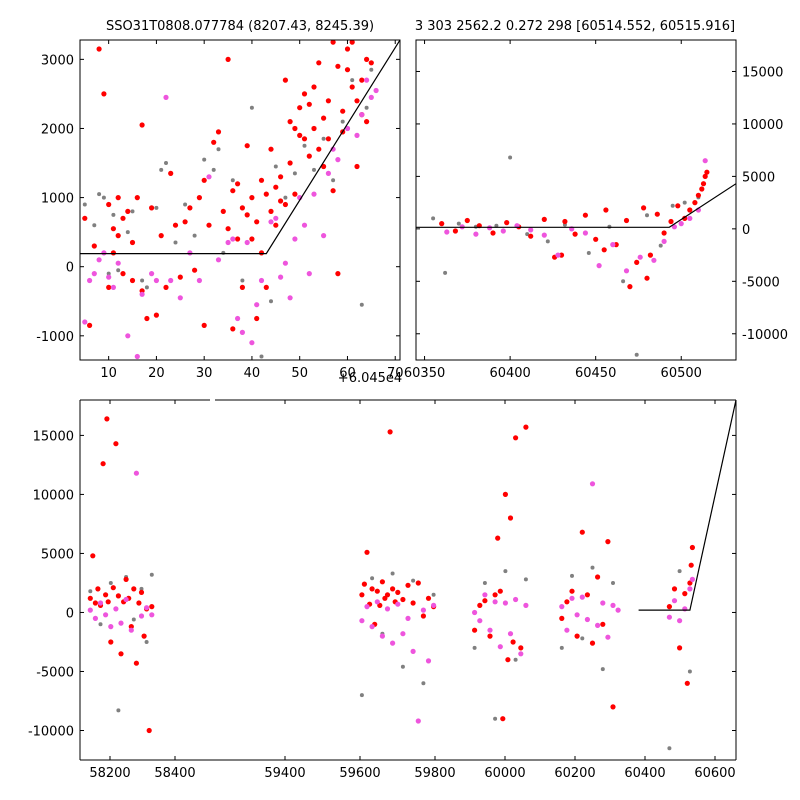 The height and width of the screenshot is (800, 800). What do you see at coordinates (576, 205) in the screenshot?
I see `model-line` at bounding box center [576, 205].